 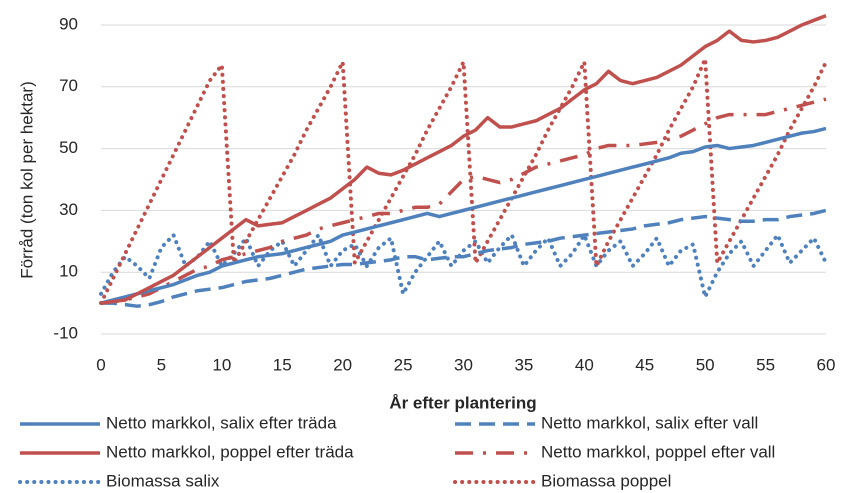 What do you see at coordinates (100, 364) in the screenshot?
I see `x-tick-label: 0` at bounding box center [100, 364].